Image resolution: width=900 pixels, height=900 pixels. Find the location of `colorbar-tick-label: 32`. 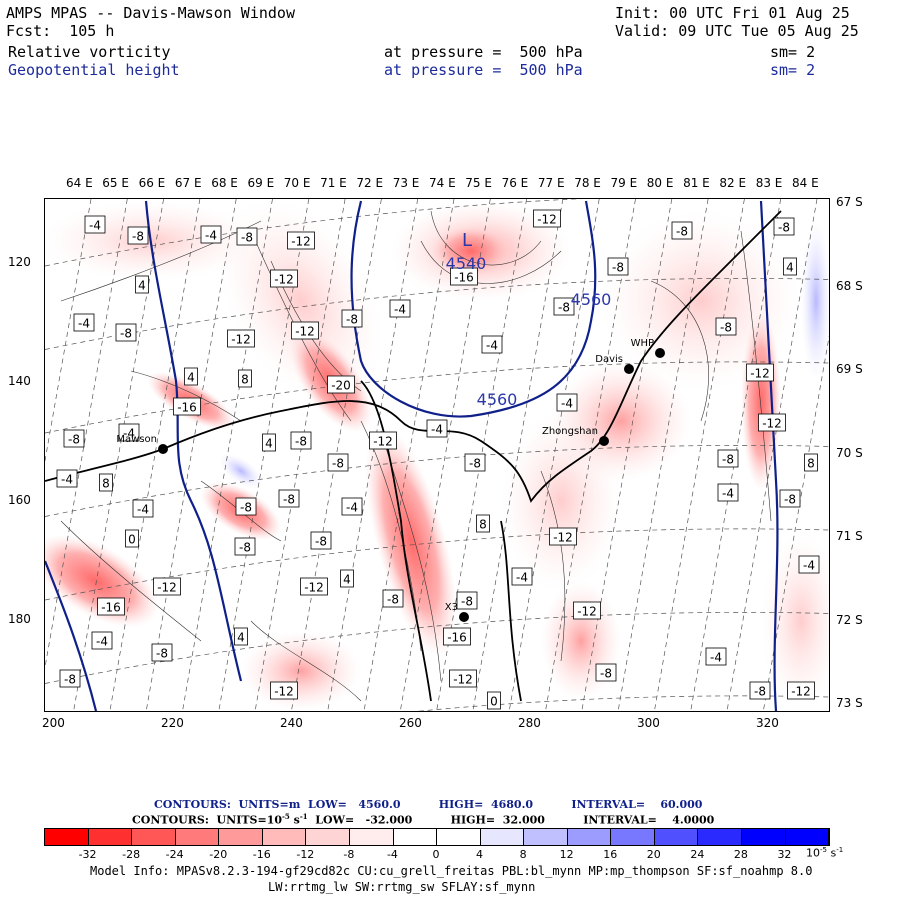

colorbar-tick-label: 32 is located at coordinates (784, 854).